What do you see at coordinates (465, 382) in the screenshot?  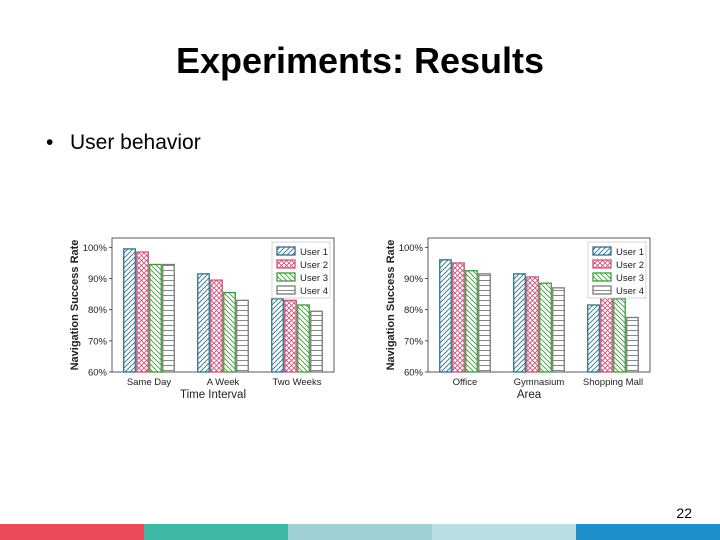 I see `x-tick-label: Office` at bounding box center [465, 382].